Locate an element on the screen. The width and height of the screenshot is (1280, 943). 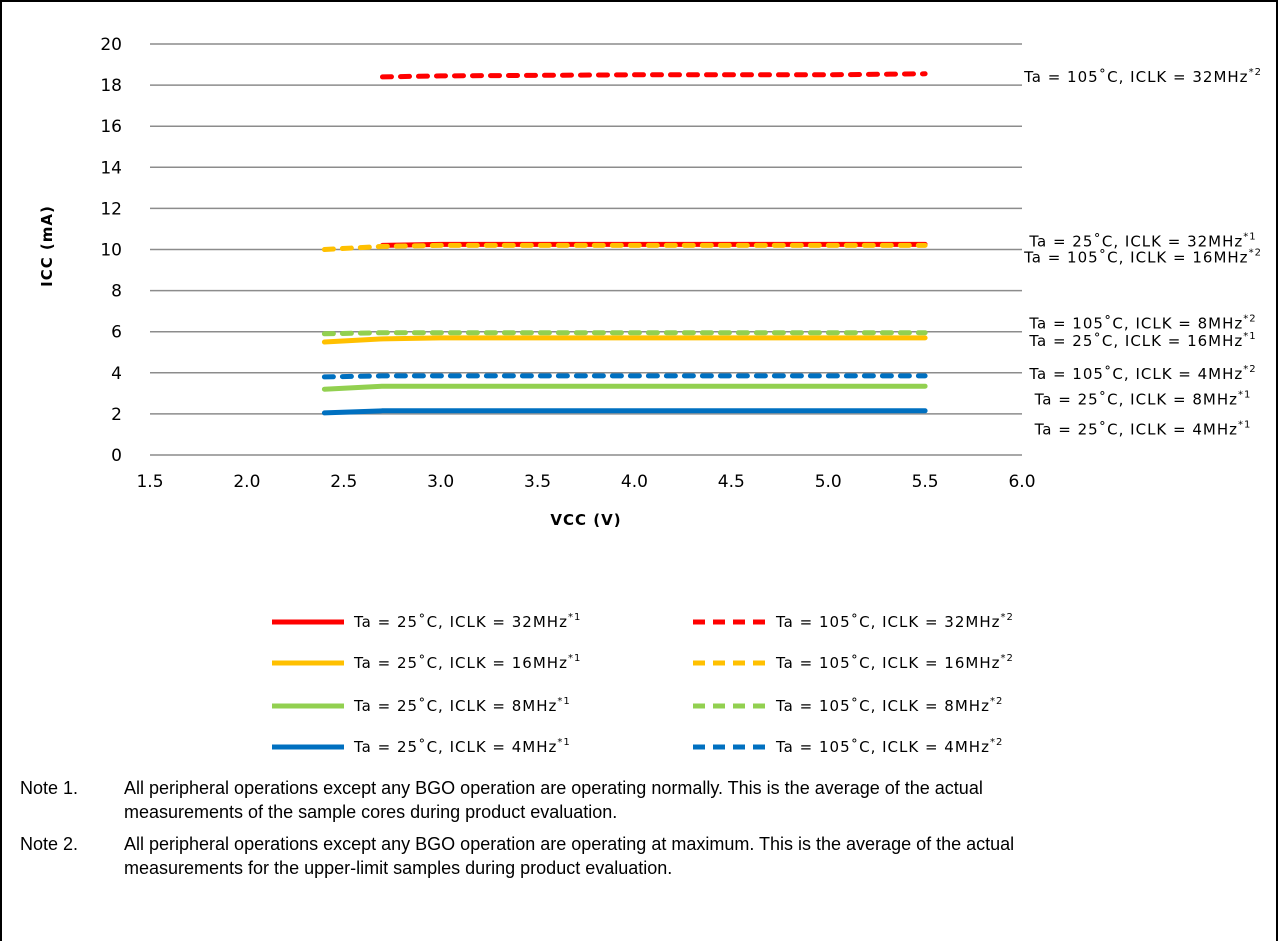
x-tick-labels: 1.5 2.0 2.5 3.0 3.5 4.0 4.5 5.0 5.5 6.0 is located at coordinates (585, 482).